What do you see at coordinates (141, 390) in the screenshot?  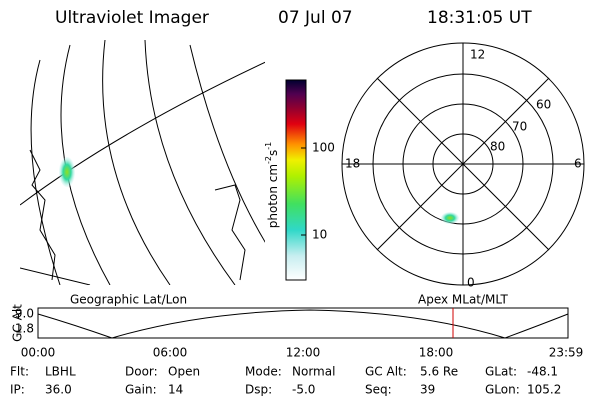 I see `footer-label: Gain:` at bounding box center [141, 390].